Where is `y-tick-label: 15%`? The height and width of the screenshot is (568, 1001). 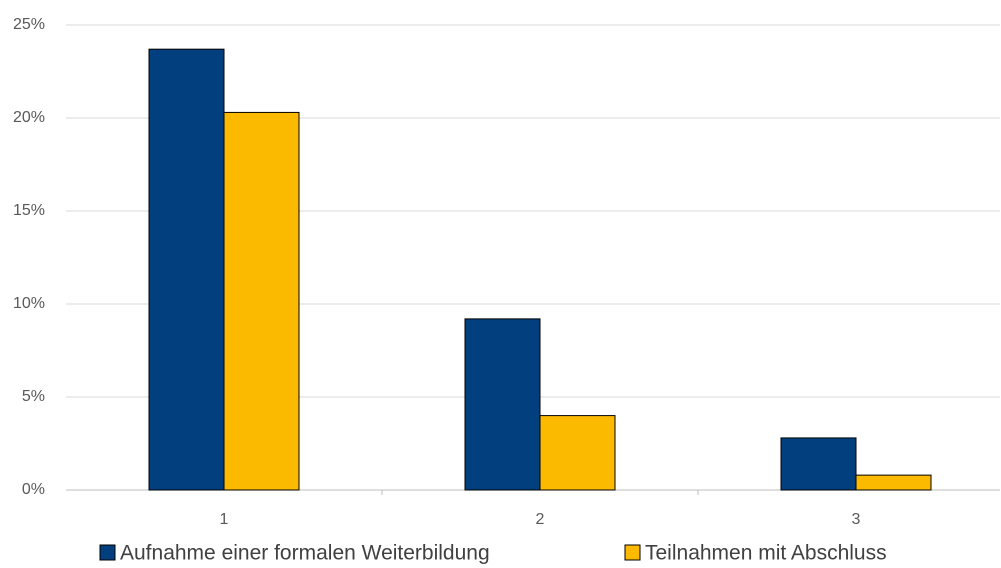 y-tick-label: 15% is located at coordinates (29, 210).